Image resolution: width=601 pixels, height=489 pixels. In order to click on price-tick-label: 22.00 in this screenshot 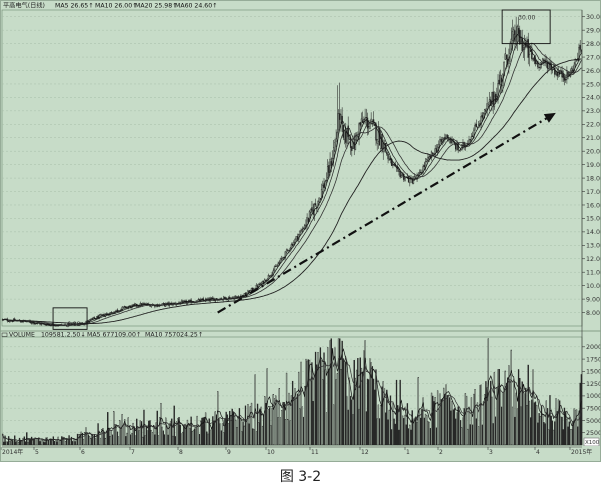, I will do `click(593, 125)`.